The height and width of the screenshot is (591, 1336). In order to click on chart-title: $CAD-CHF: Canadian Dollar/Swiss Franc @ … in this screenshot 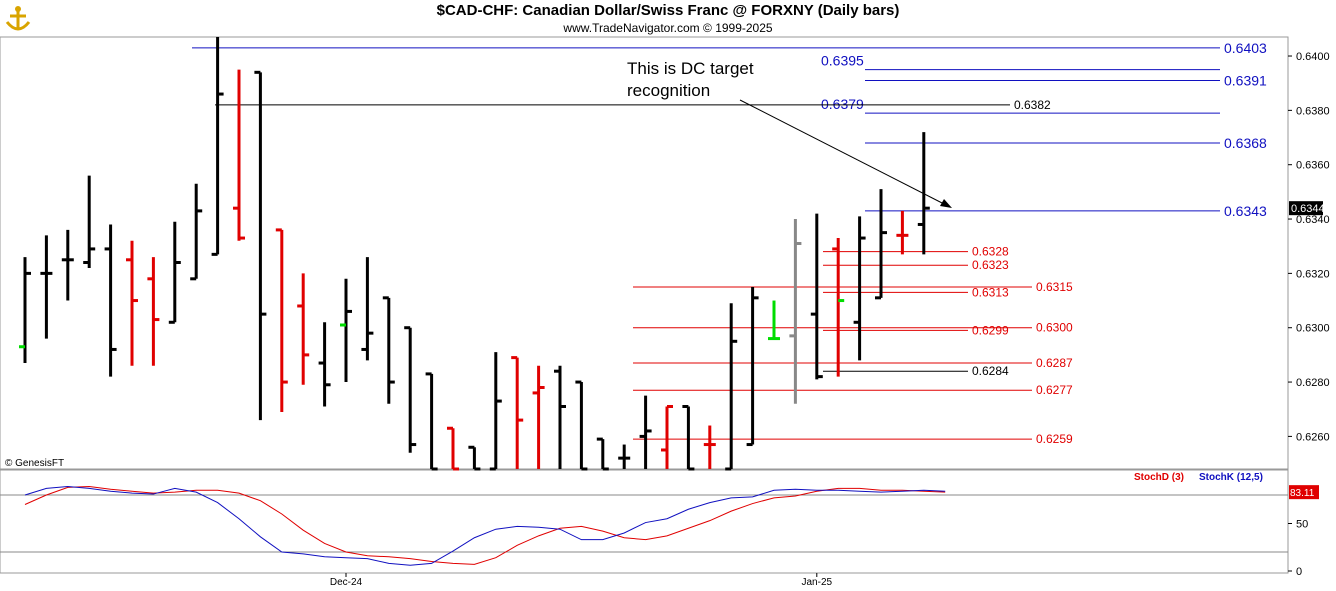, I will do `click(668, 10)`.